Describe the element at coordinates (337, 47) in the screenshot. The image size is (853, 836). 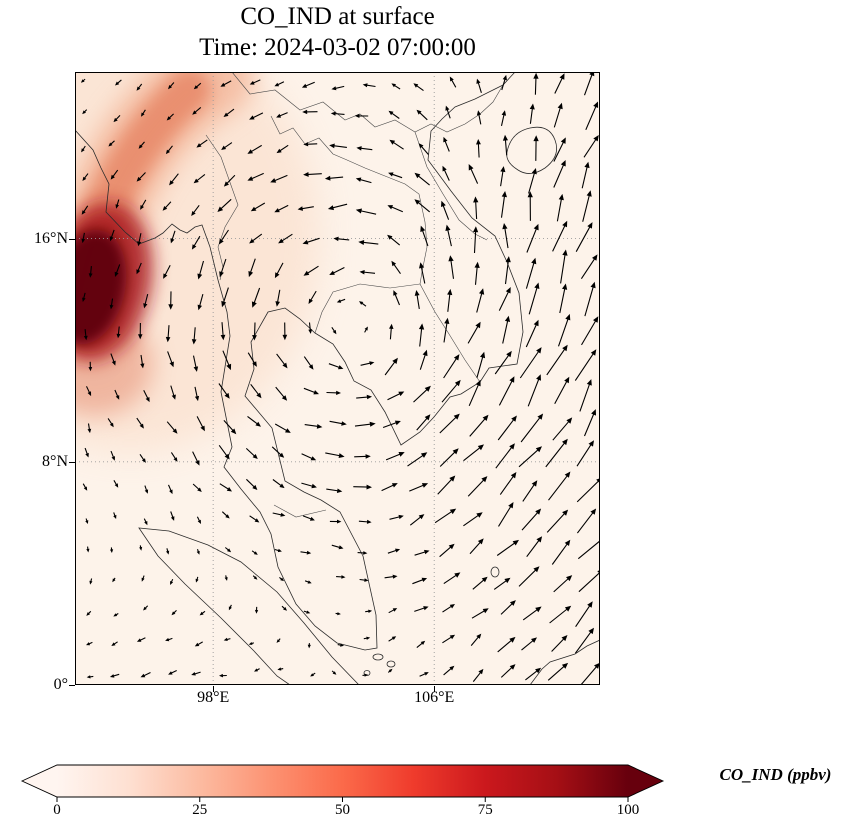
I see `time-subtitle: Time: 2024-03-02 07:00:00` at that location.